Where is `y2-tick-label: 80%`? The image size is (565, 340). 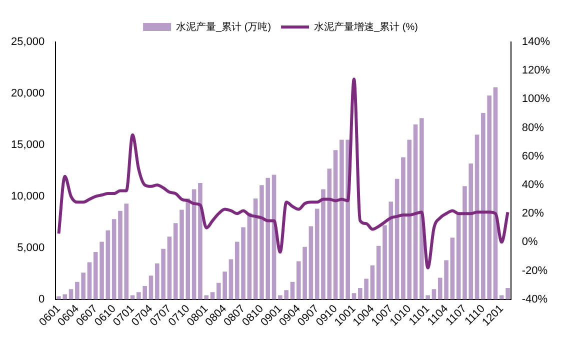 y2-tick-label: 80% is located at coordinates (533, 128).